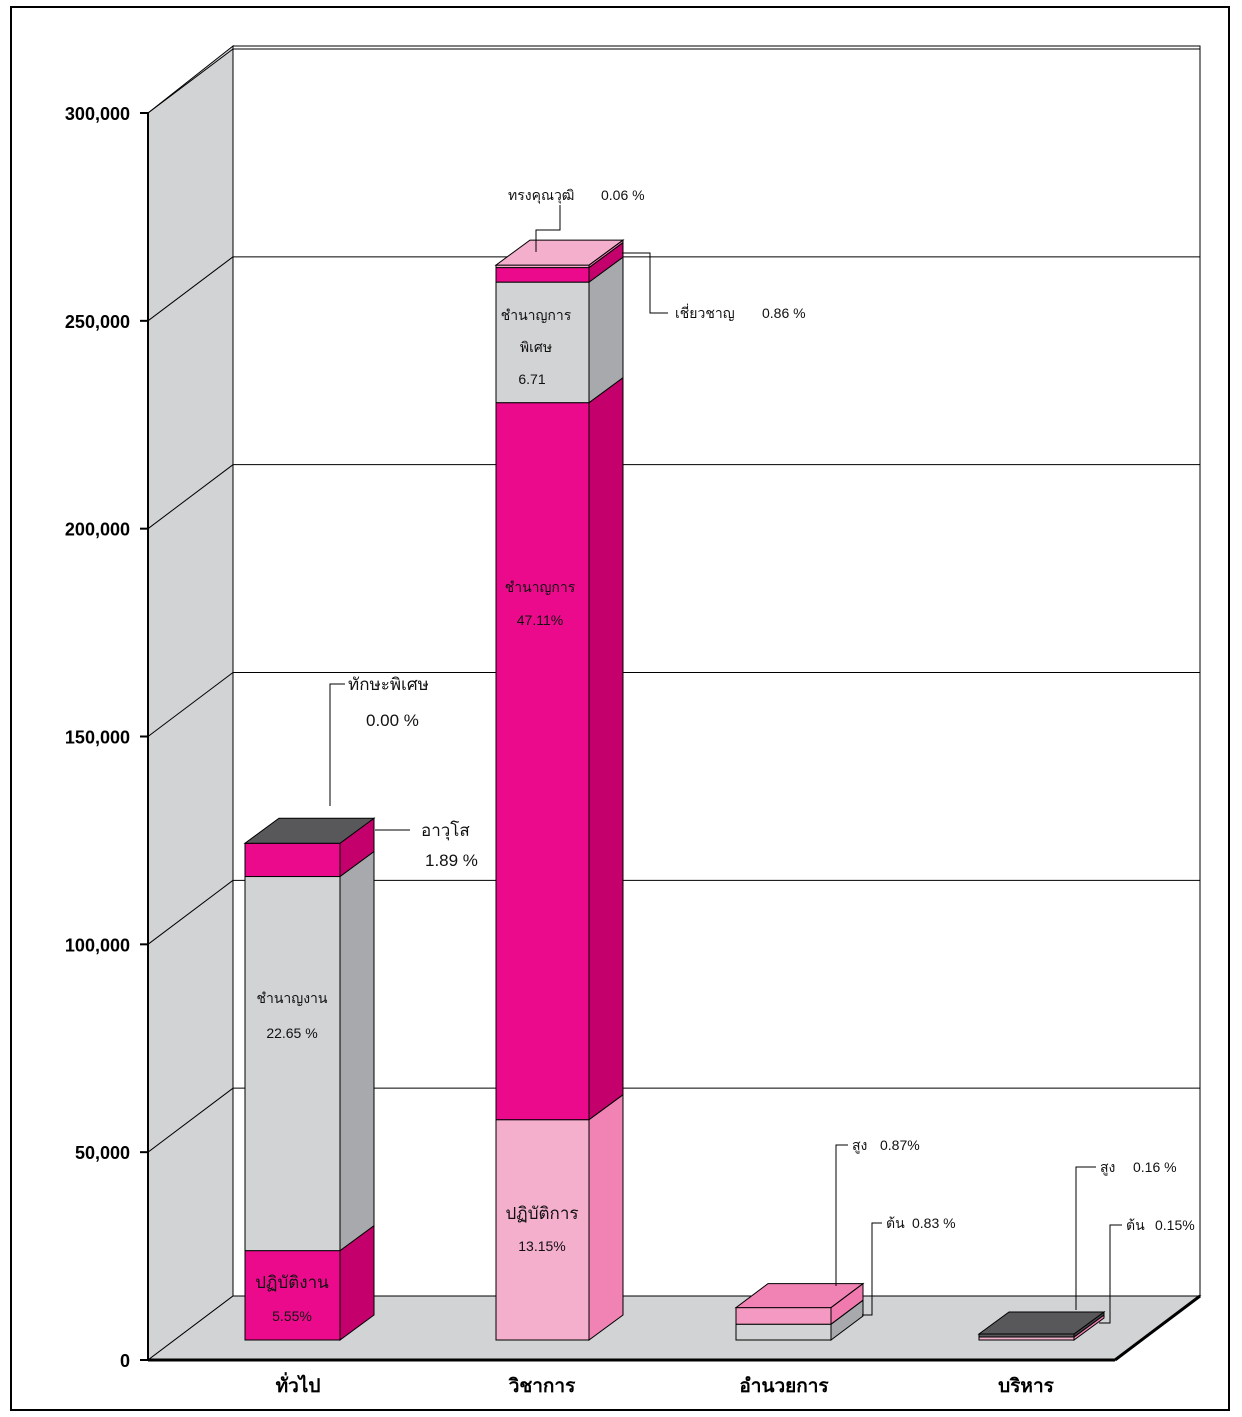 The width and height of the screenshot is (1242, 1417). Describe the element at coordinates (97, 945) in the screenshot. I see `y-tick-label: 100,000` at that location.